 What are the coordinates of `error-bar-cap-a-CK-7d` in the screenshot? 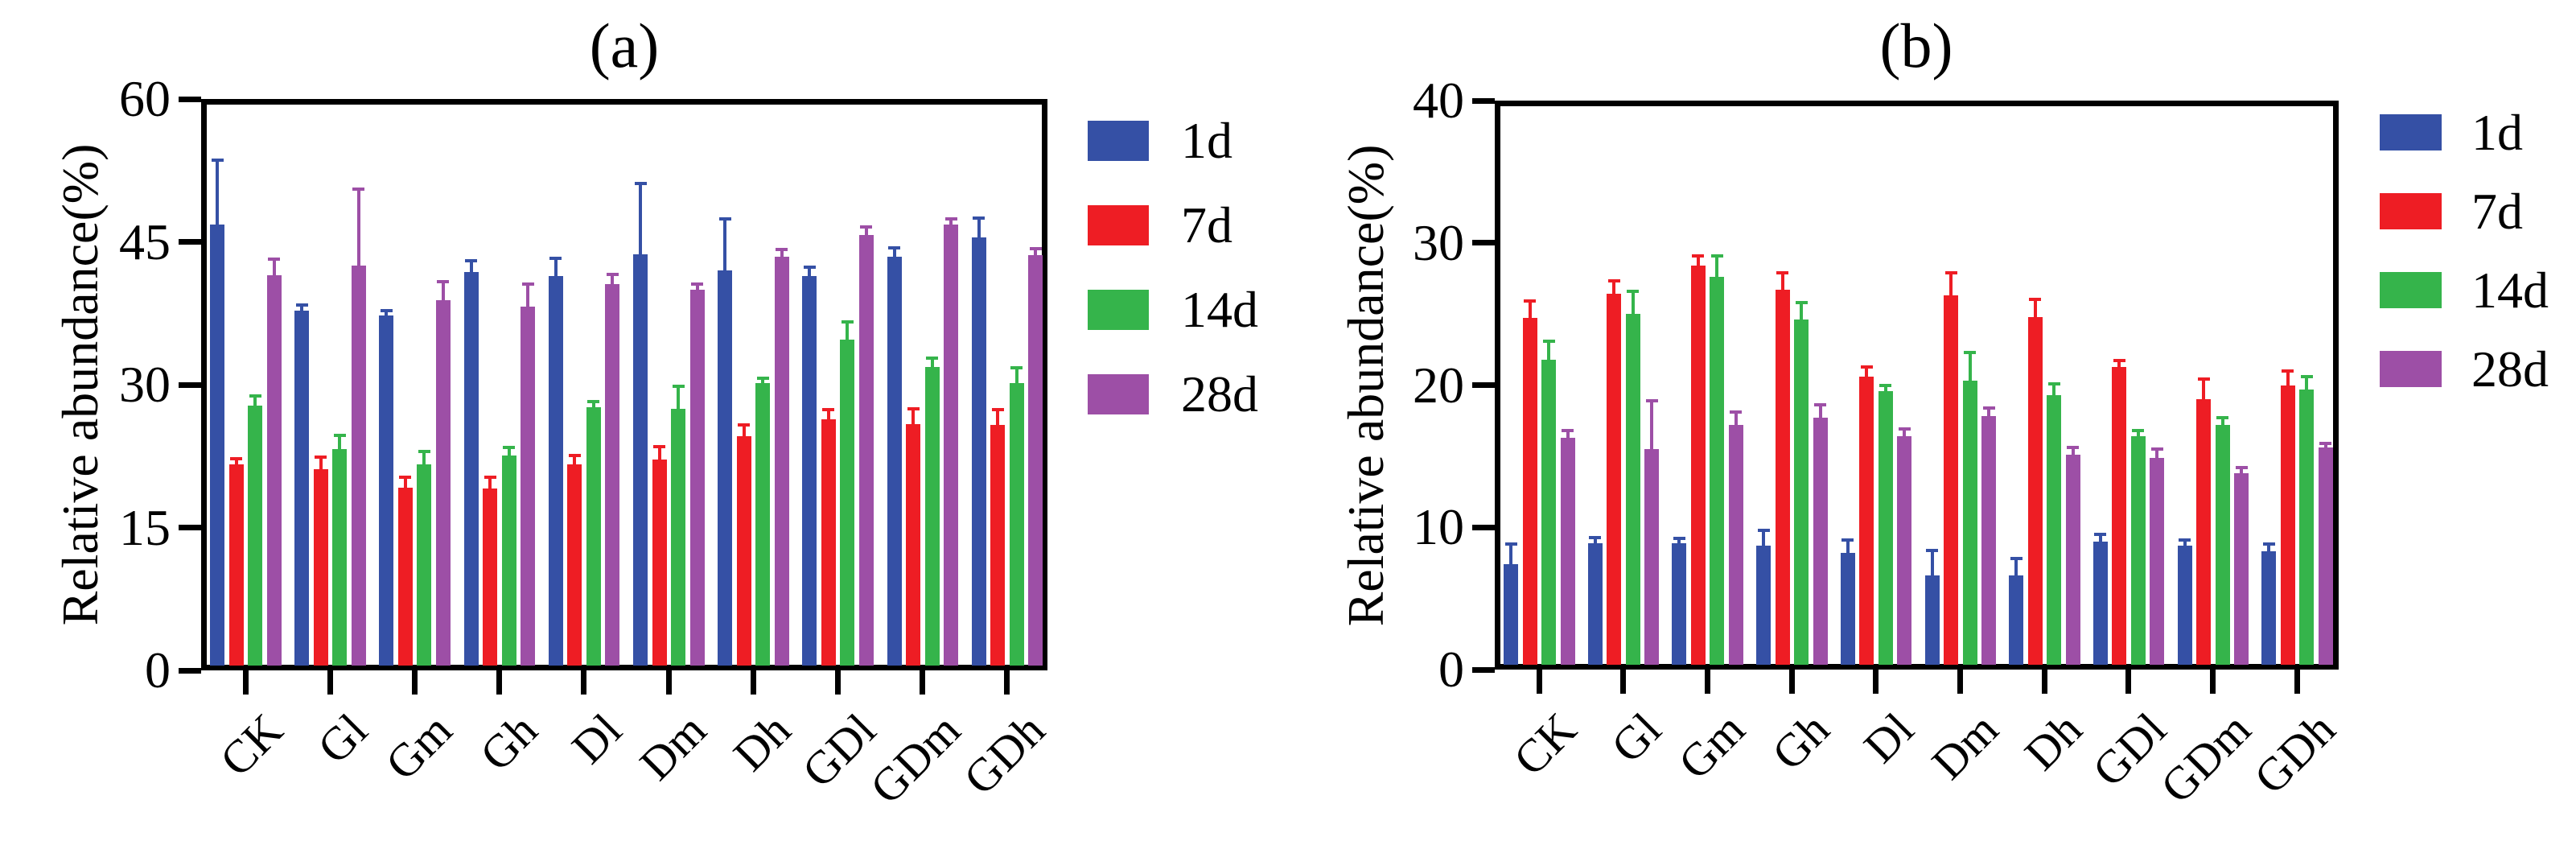 It's located at (236, 459).